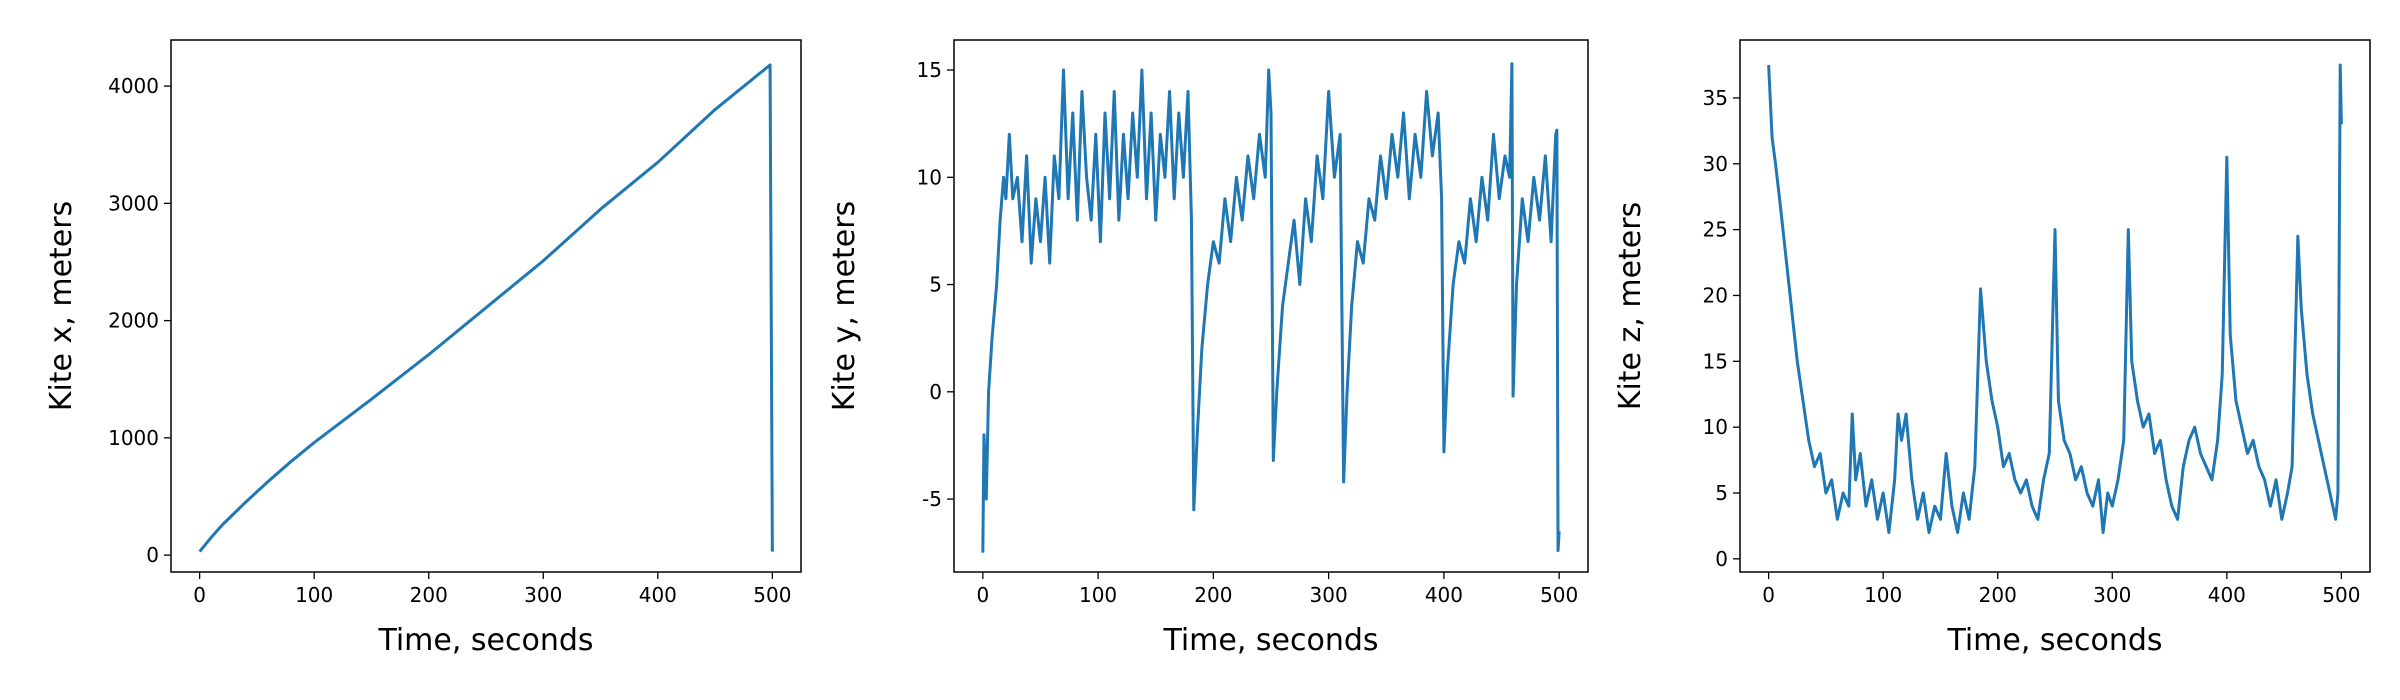 The height and width of the screenshot is (700, 2400). I want to click on y-tick-label: 20, so click(1715, 295).